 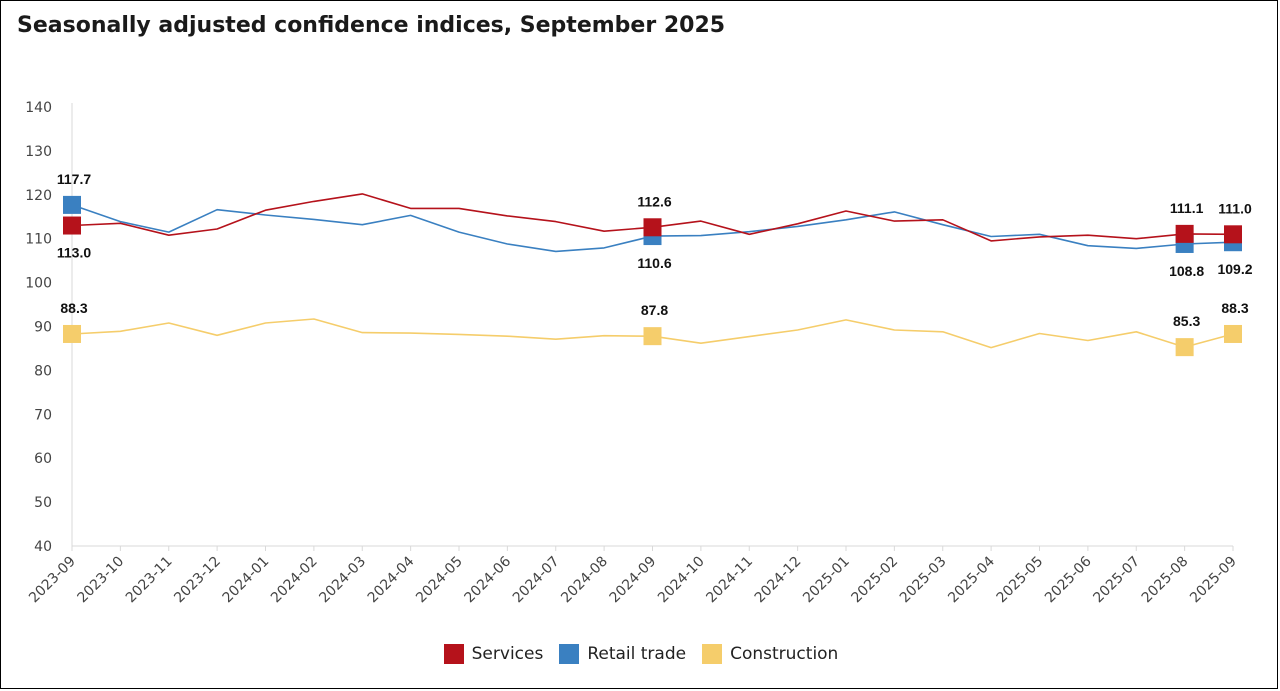 What do you see at coordinates (38, 240) in the screenshot?
I see `y-tick-label: 110` at bounding box center [38, 240].